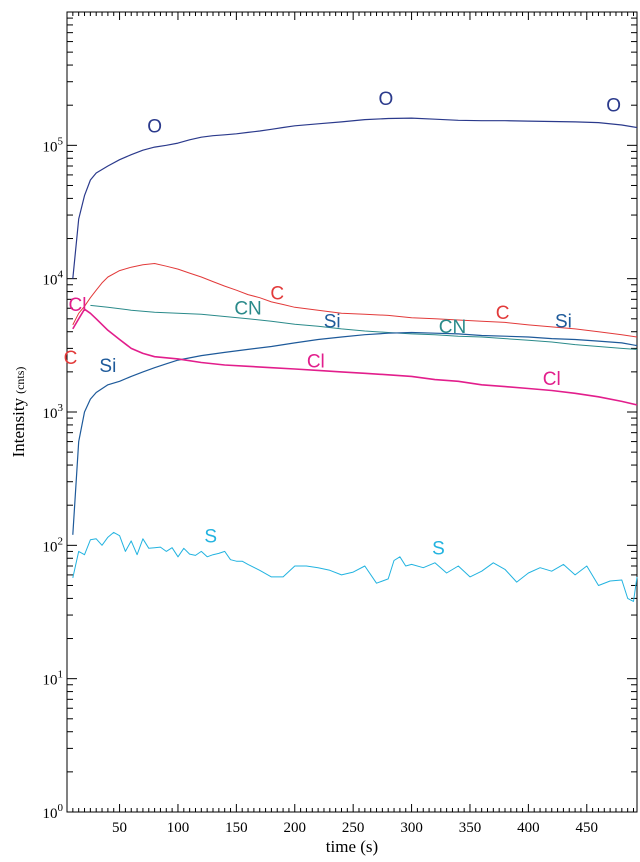 Image resolution: width=640 pixels, height=862 pixels. I want to click on series-line-c, so click(355, 300).